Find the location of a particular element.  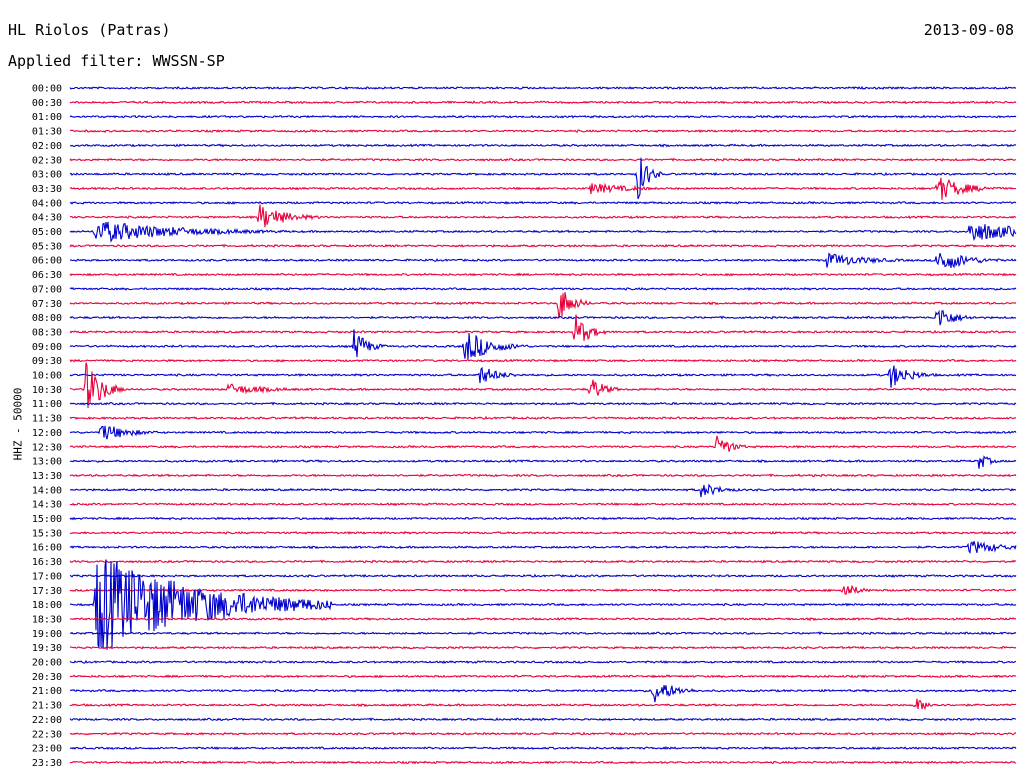

row-label-2000: 20:00 is located at coordinates (47, 663).